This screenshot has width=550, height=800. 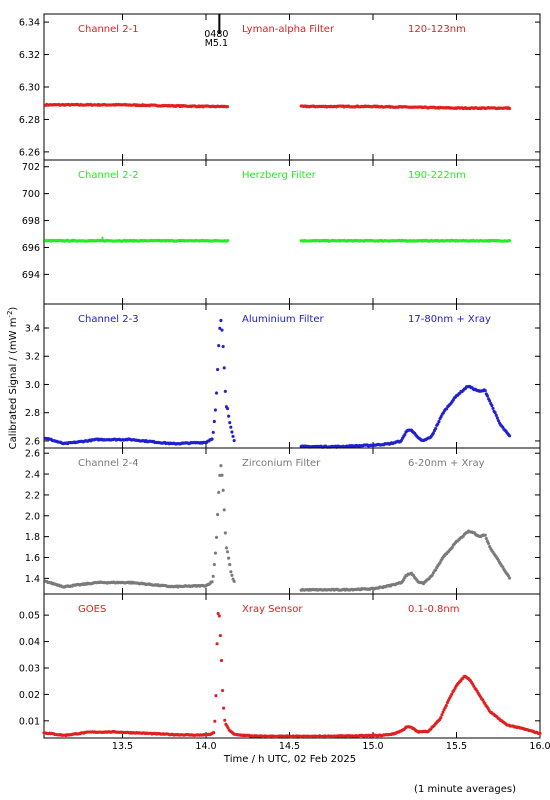 What do you see at coordinates (32, 579) in the screenshot?
I see `y-tick-label: 1.4` at bounding box center [32, 579].